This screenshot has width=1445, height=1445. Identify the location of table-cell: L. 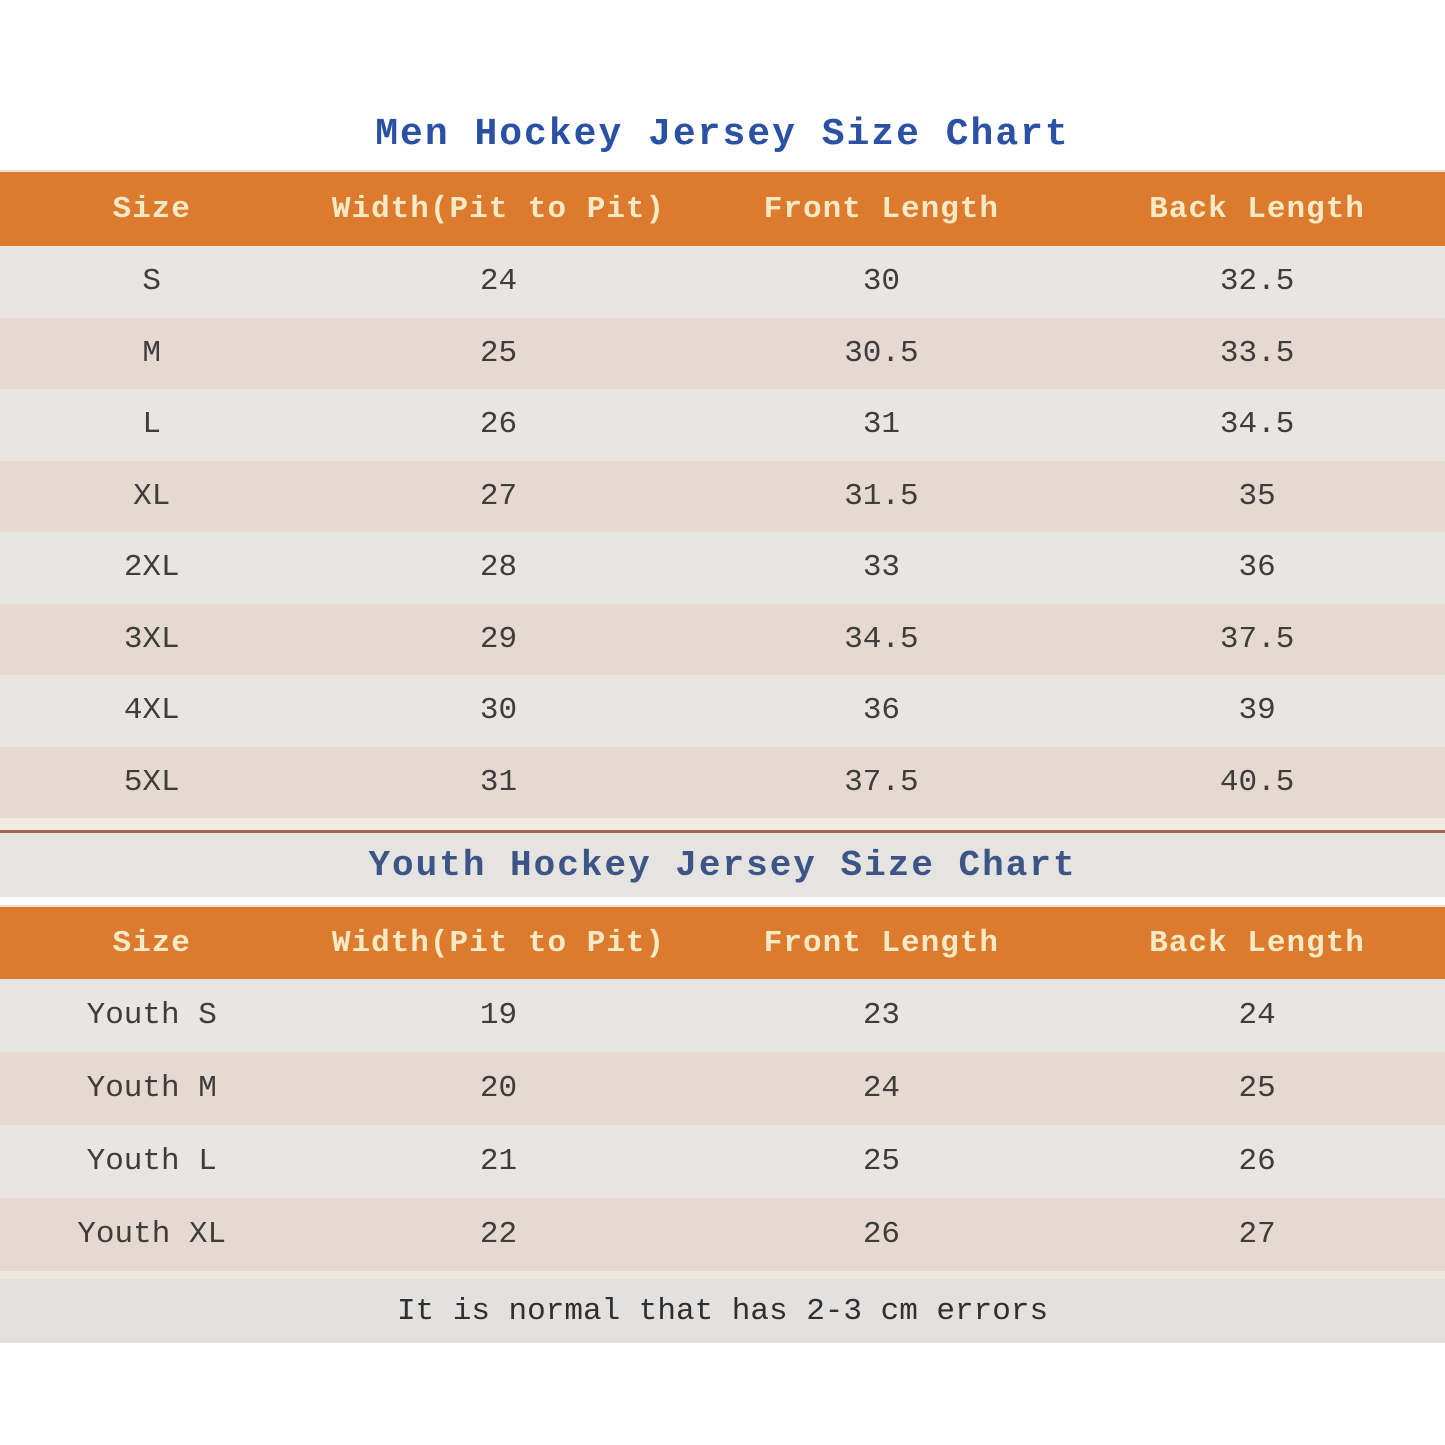
(152, 425).